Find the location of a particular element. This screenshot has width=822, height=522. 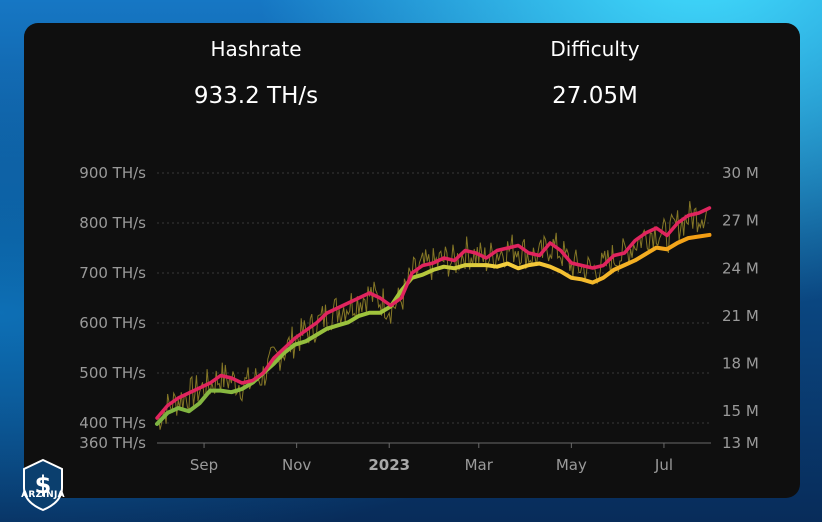

y-left-tick-label: 800 TH/s is located at coordinates (112, 223).